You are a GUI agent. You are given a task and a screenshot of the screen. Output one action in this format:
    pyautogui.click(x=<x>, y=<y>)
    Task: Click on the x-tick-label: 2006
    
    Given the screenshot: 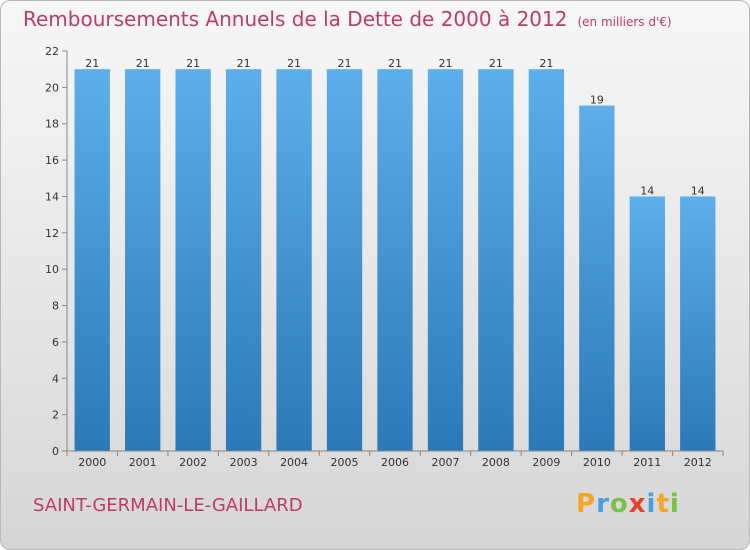 What is the action you would take?
    pyautogui.click(x=395, y=462)
    